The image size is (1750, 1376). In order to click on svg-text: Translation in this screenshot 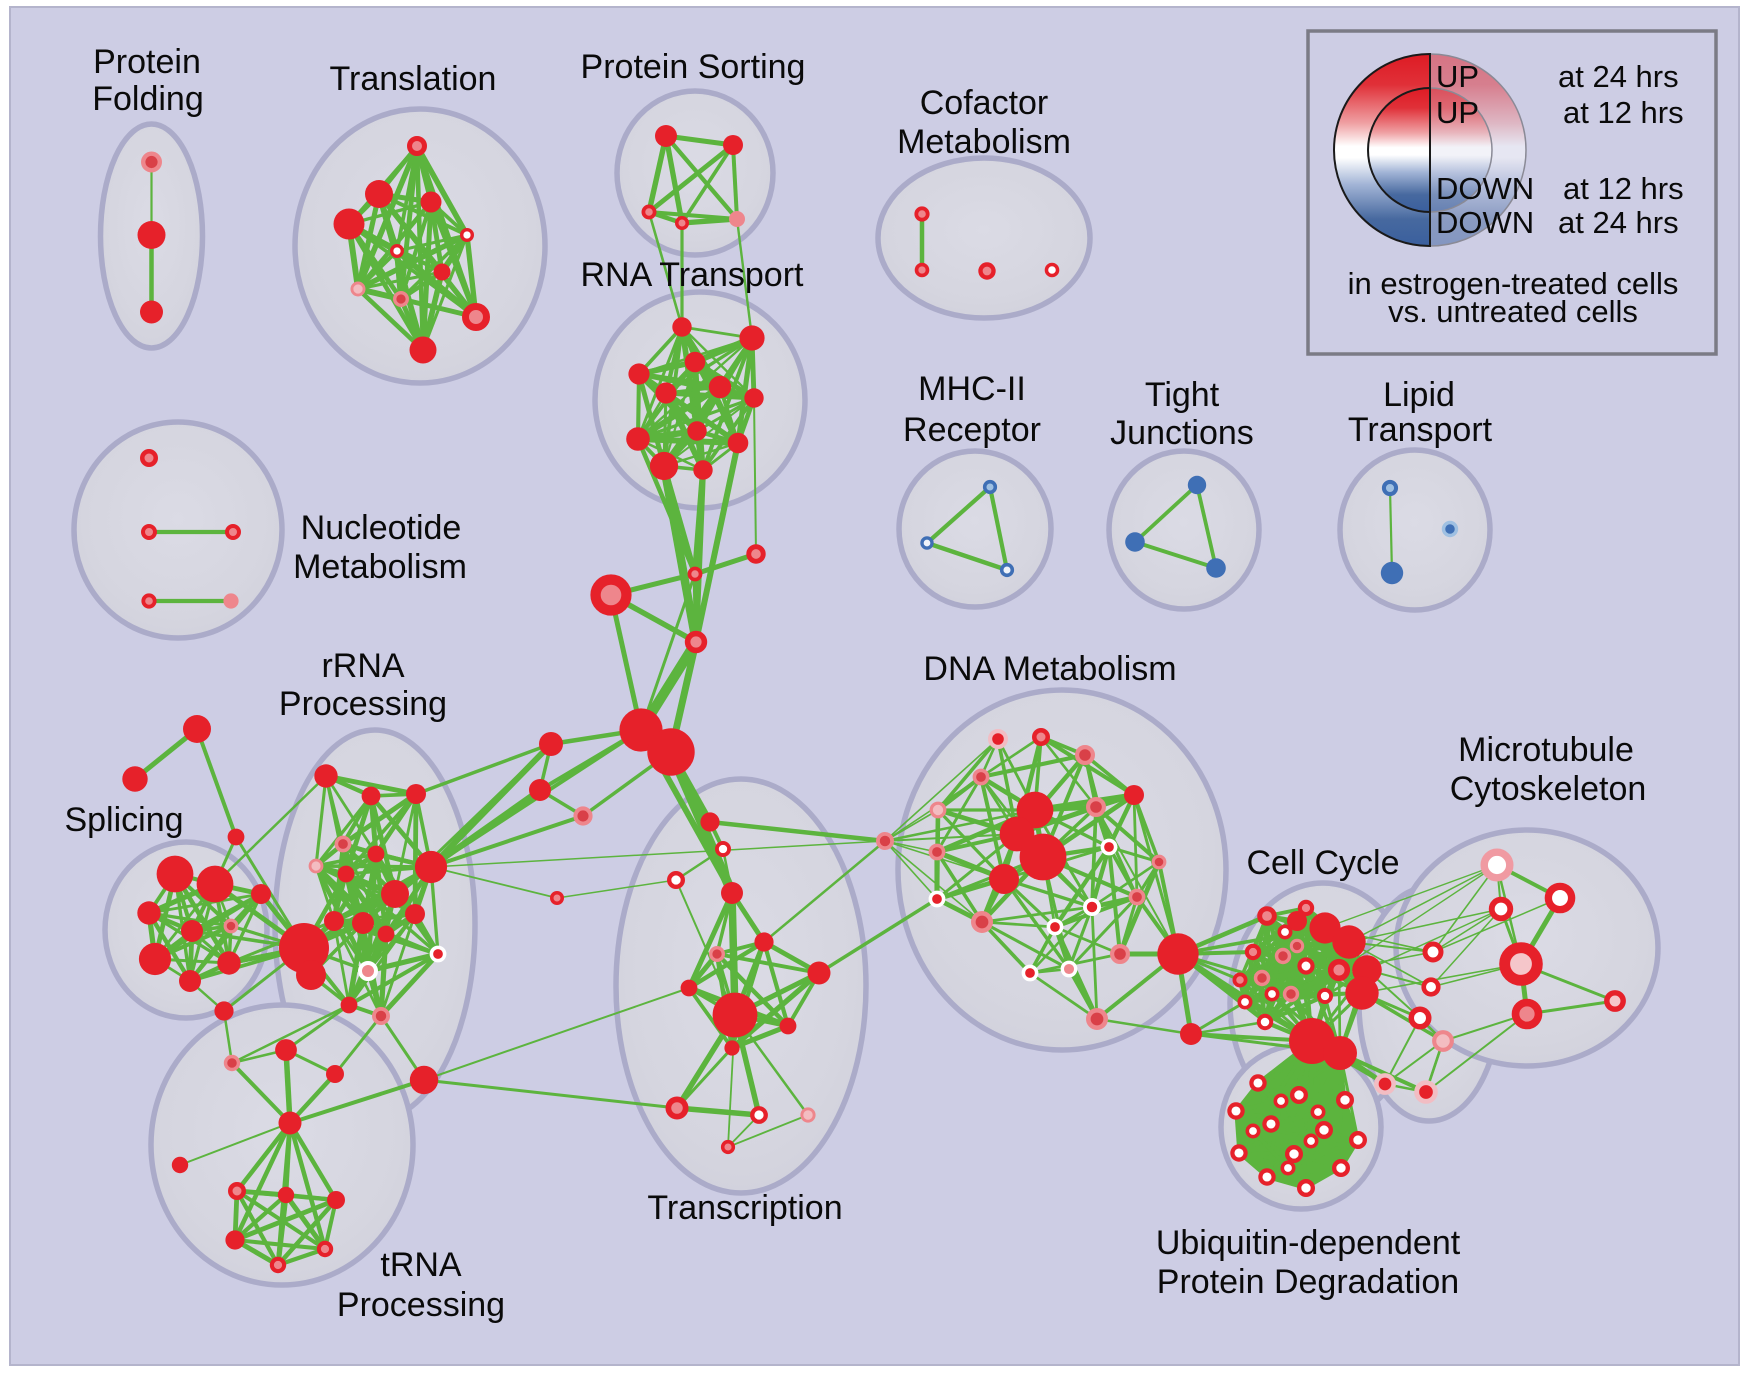, I will do `click(413, 79)`.